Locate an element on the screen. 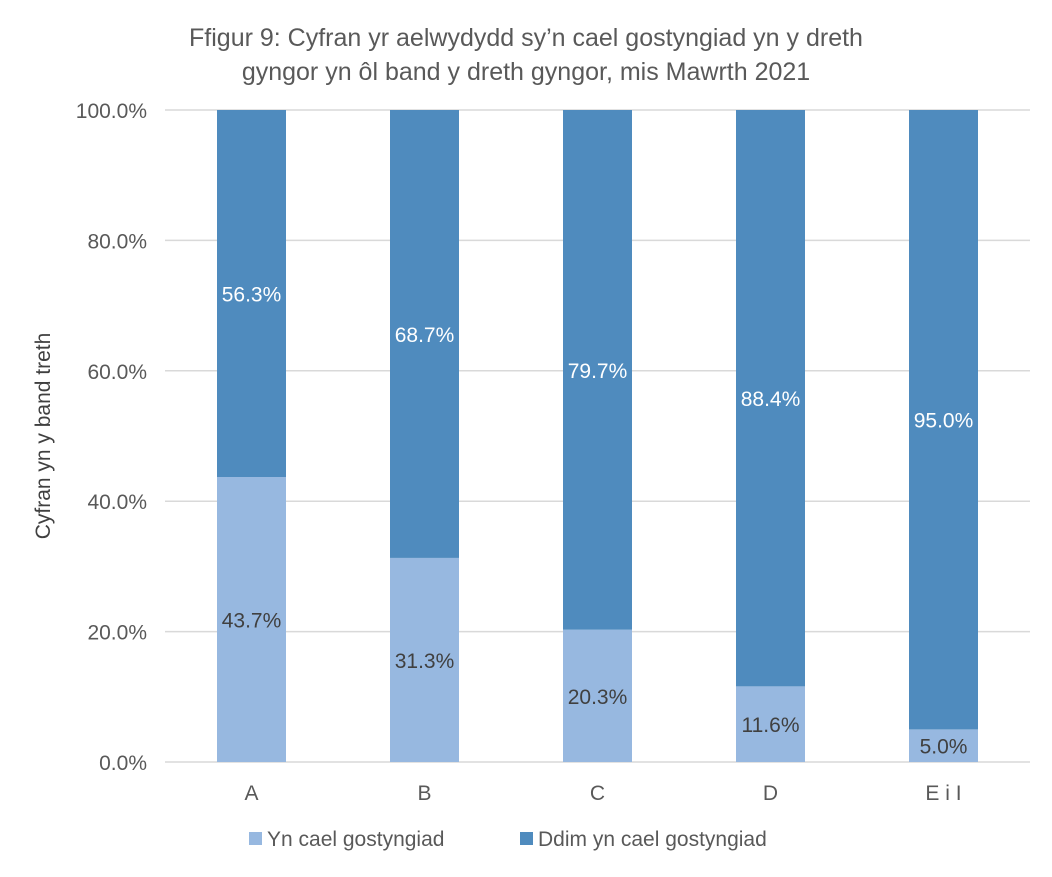 This screenshot has width=1052, height=877. data-label: 79.7% is located at coordinates (598, 371).